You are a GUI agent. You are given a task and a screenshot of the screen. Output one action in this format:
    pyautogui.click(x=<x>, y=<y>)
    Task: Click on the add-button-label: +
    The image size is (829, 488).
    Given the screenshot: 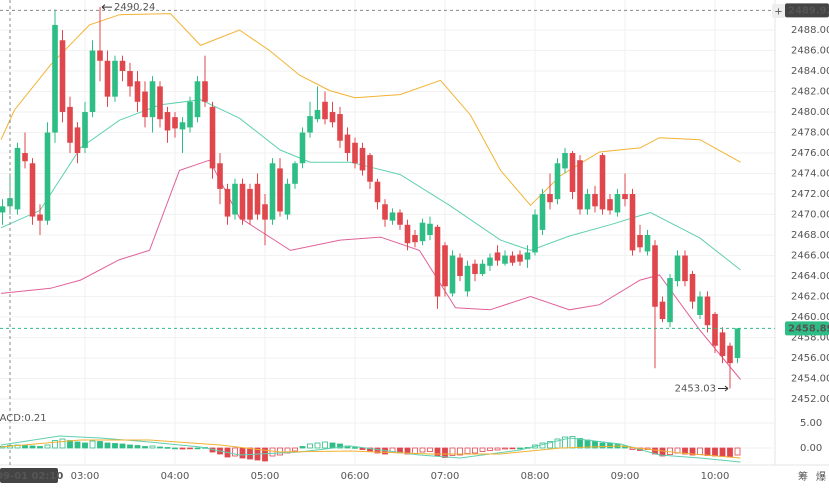 What is the action you would take?
    pyautogui.click(x=778, y=12)
    